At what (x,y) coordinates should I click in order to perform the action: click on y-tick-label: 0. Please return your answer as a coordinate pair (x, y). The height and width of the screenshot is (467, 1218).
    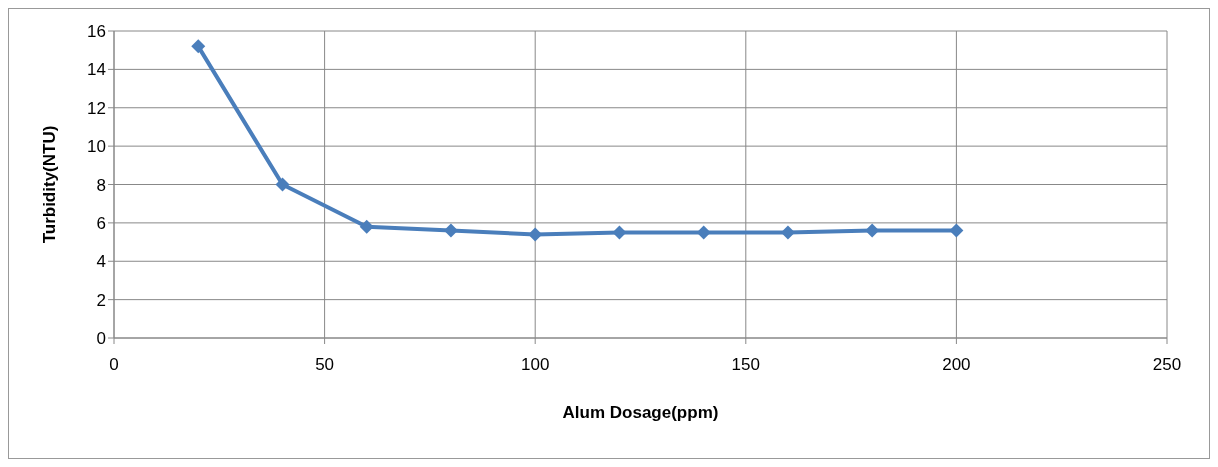
    Looking at the image, I should click on (101, 339).